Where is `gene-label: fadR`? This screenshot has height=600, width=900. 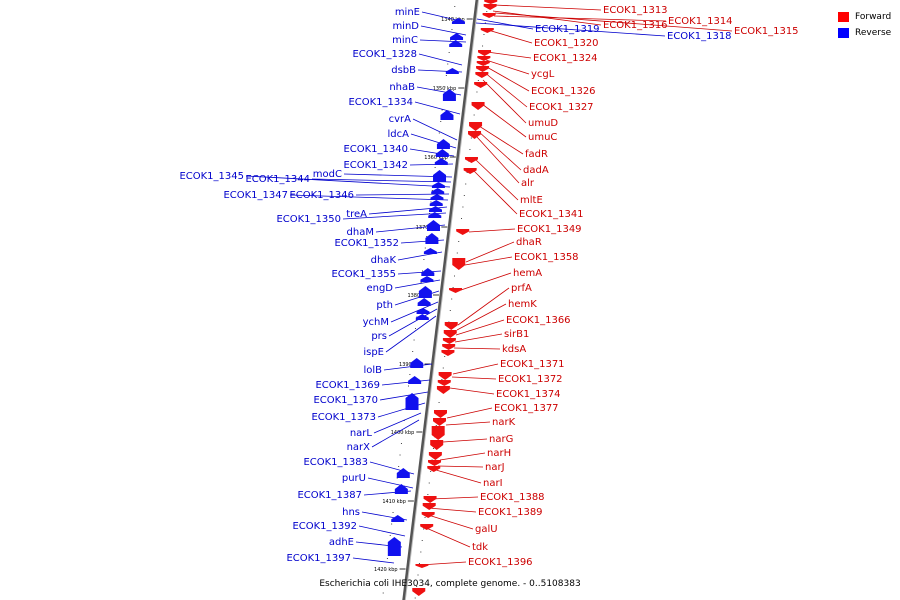 gene-label: fadR is located at coordinates (536, 154).